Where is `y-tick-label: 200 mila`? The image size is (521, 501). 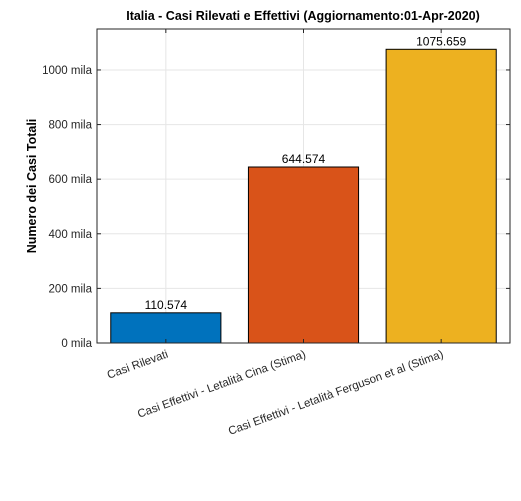 y-tick-label: 200 mila is located at coordinates (71, 289).